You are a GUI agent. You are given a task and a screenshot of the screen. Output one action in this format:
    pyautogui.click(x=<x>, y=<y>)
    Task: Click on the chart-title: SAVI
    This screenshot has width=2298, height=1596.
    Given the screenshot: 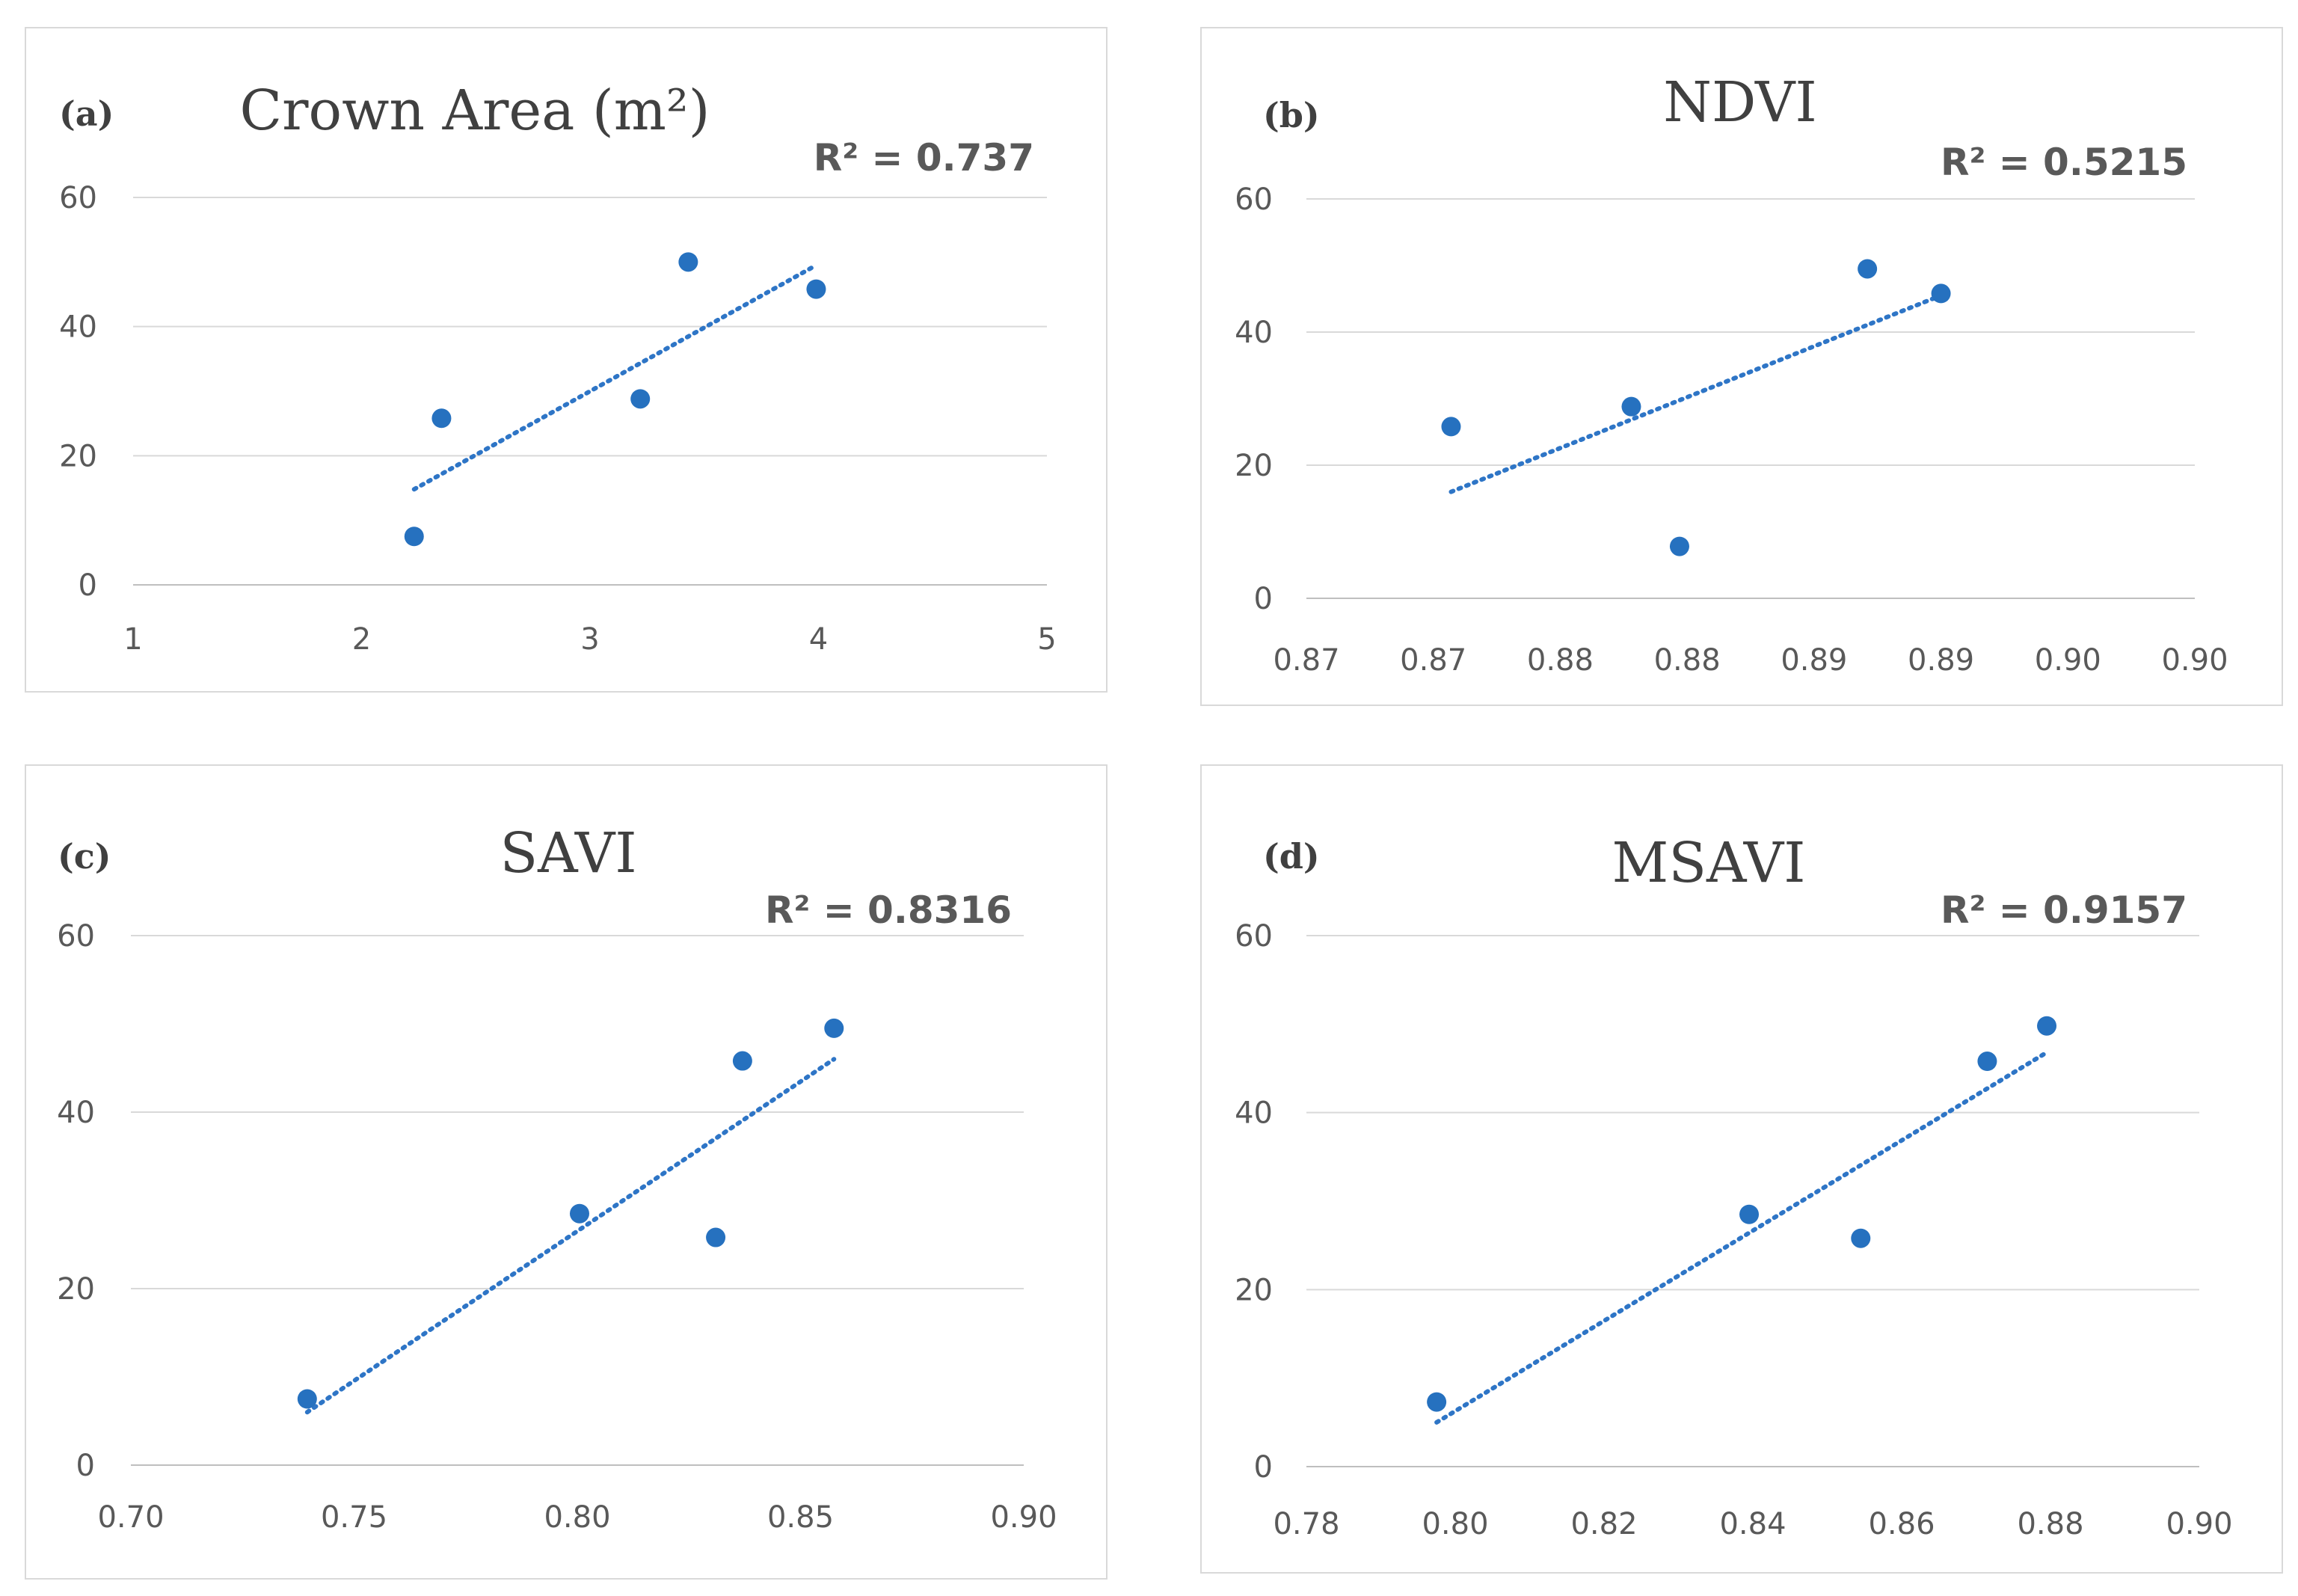 What is the action you would take?
    pyautogui.click(x=568, y=853)
    